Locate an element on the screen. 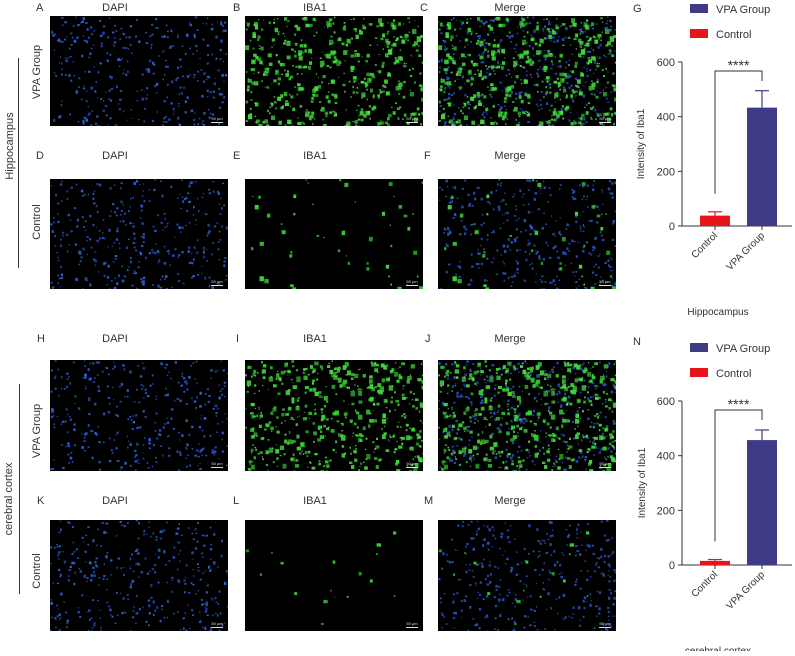 The image size is (795, 656). micrograph-c-merge: 50 µm is located at coordinates (527, 71).